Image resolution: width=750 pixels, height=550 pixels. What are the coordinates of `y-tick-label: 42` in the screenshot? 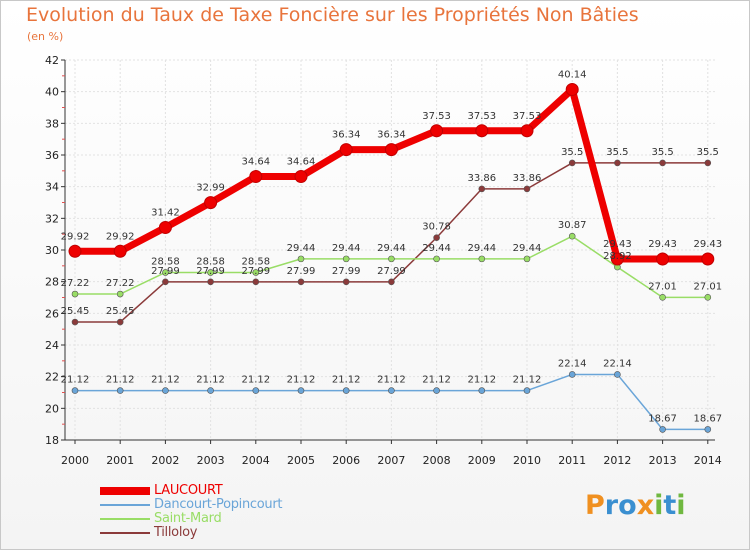 It's located at (52, 60).